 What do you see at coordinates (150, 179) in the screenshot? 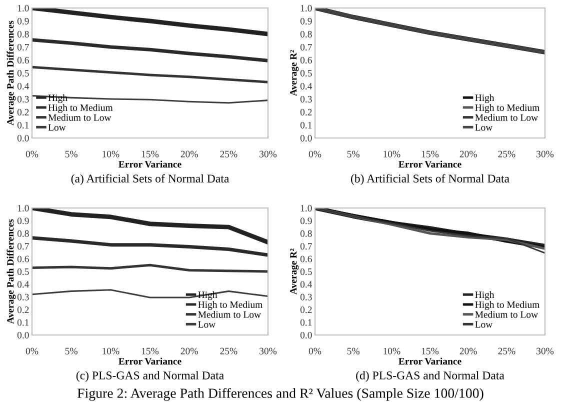
I see `text: (a) Artificial Sets of Normal Data` at bounding box center [150, 179].